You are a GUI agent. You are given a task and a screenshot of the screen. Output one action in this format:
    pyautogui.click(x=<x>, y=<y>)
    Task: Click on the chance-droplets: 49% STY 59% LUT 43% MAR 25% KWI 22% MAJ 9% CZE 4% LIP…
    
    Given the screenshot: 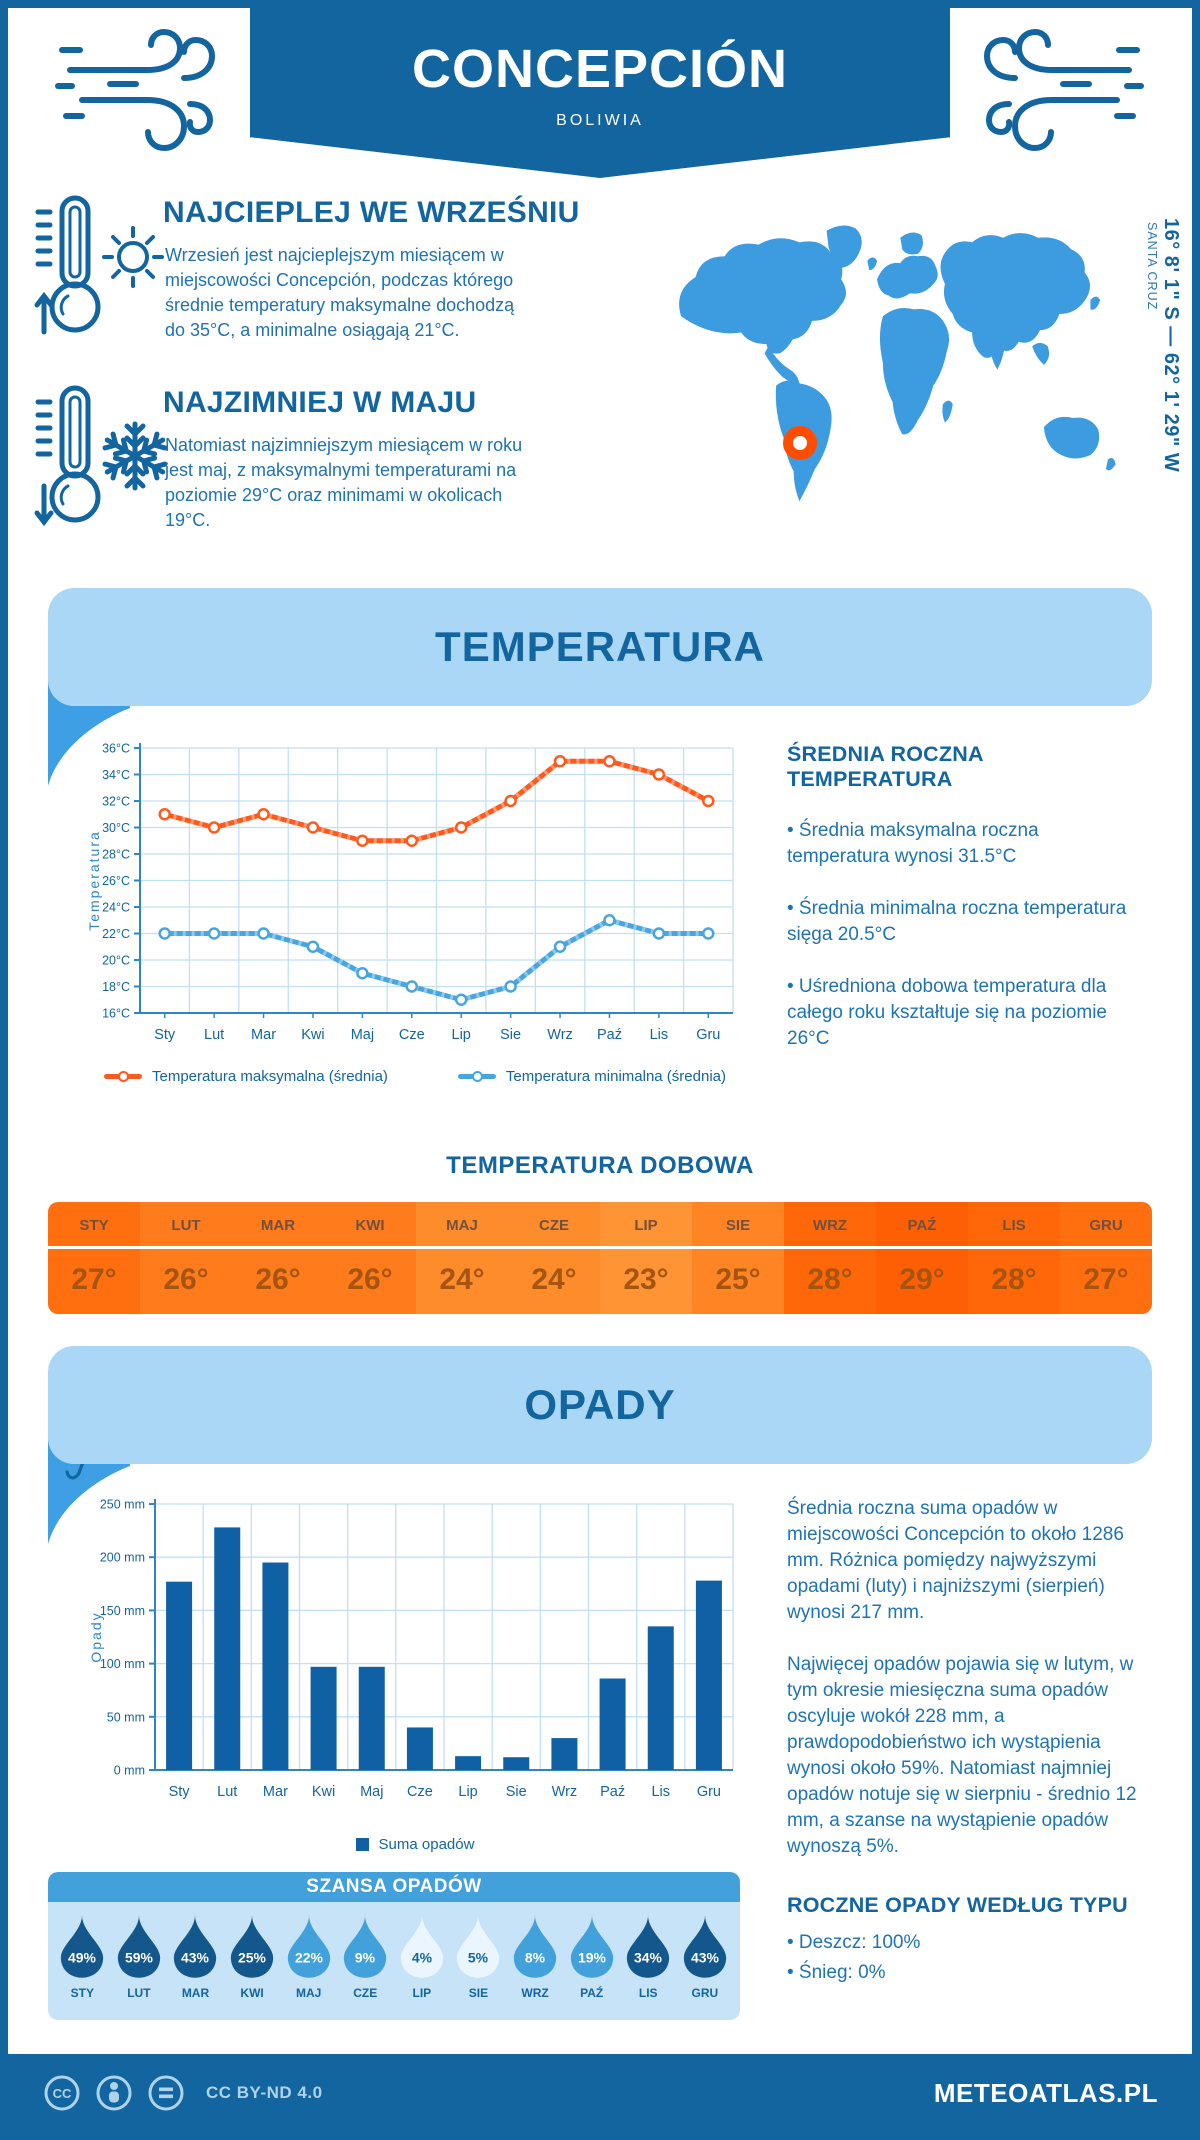 What is the action you would take?
    pyautogui.click(x=394, y=1961)
    